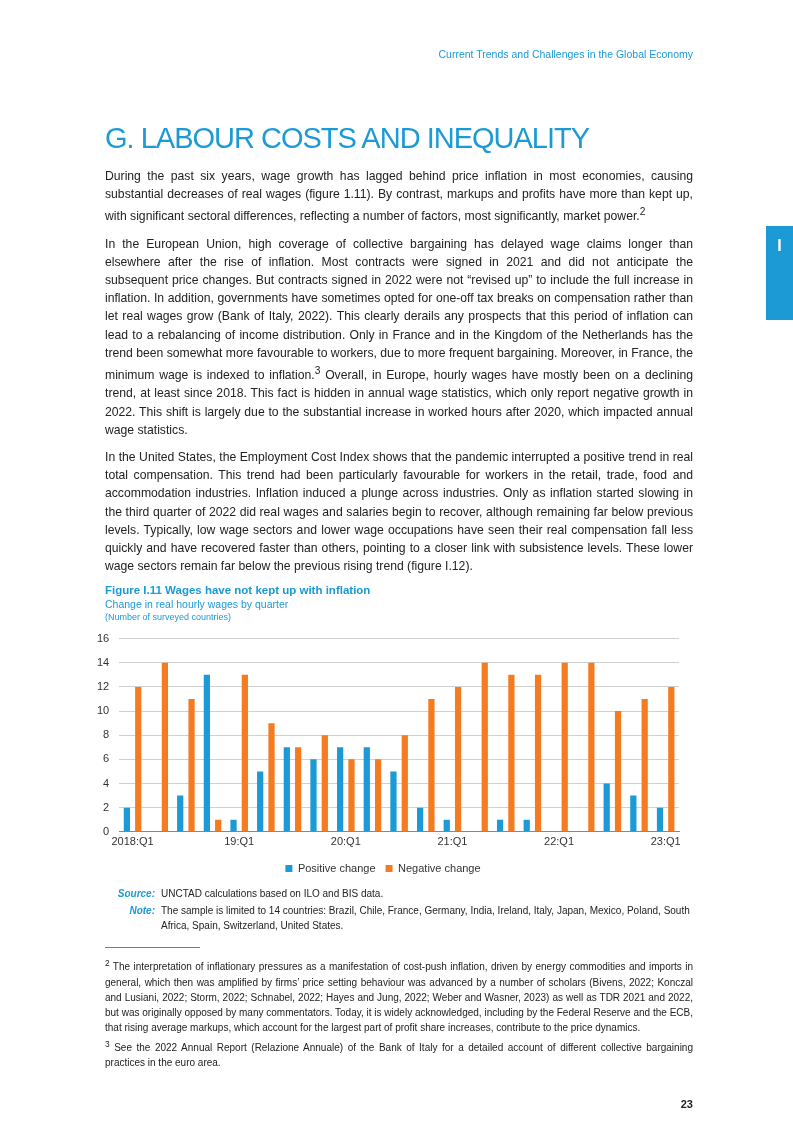 The width and height of the screenshot is (793, 1122). What do you see at coordinates (665, 841) in the screenshot?
I see `x-tick-label: 23:Q1` at bounding box center [665, 841].